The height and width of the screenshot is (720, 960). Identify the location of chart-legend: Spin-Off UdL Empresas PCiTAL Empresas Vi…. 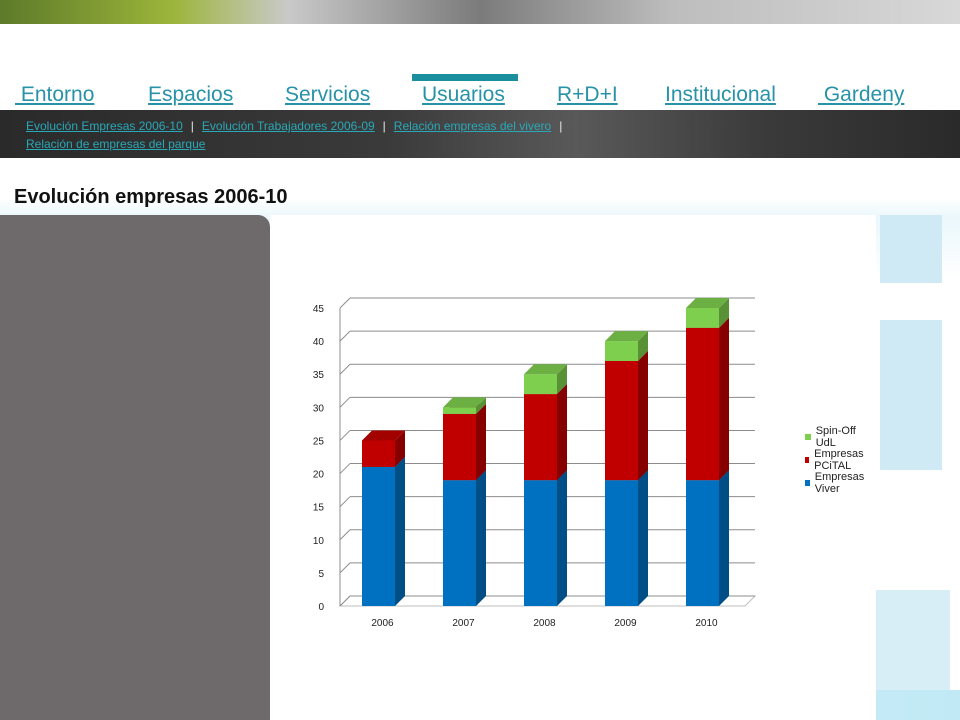
(840, 459).